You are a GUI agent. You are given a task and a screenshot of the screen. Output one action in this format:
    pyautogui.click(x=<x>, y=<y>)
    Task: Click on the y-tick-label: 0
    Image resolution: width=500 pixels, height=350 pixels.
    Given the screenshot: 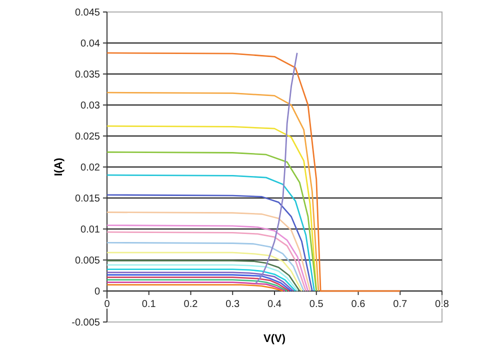 What is the action you would take?
    pyautogui.click(x=97, y=292)
    